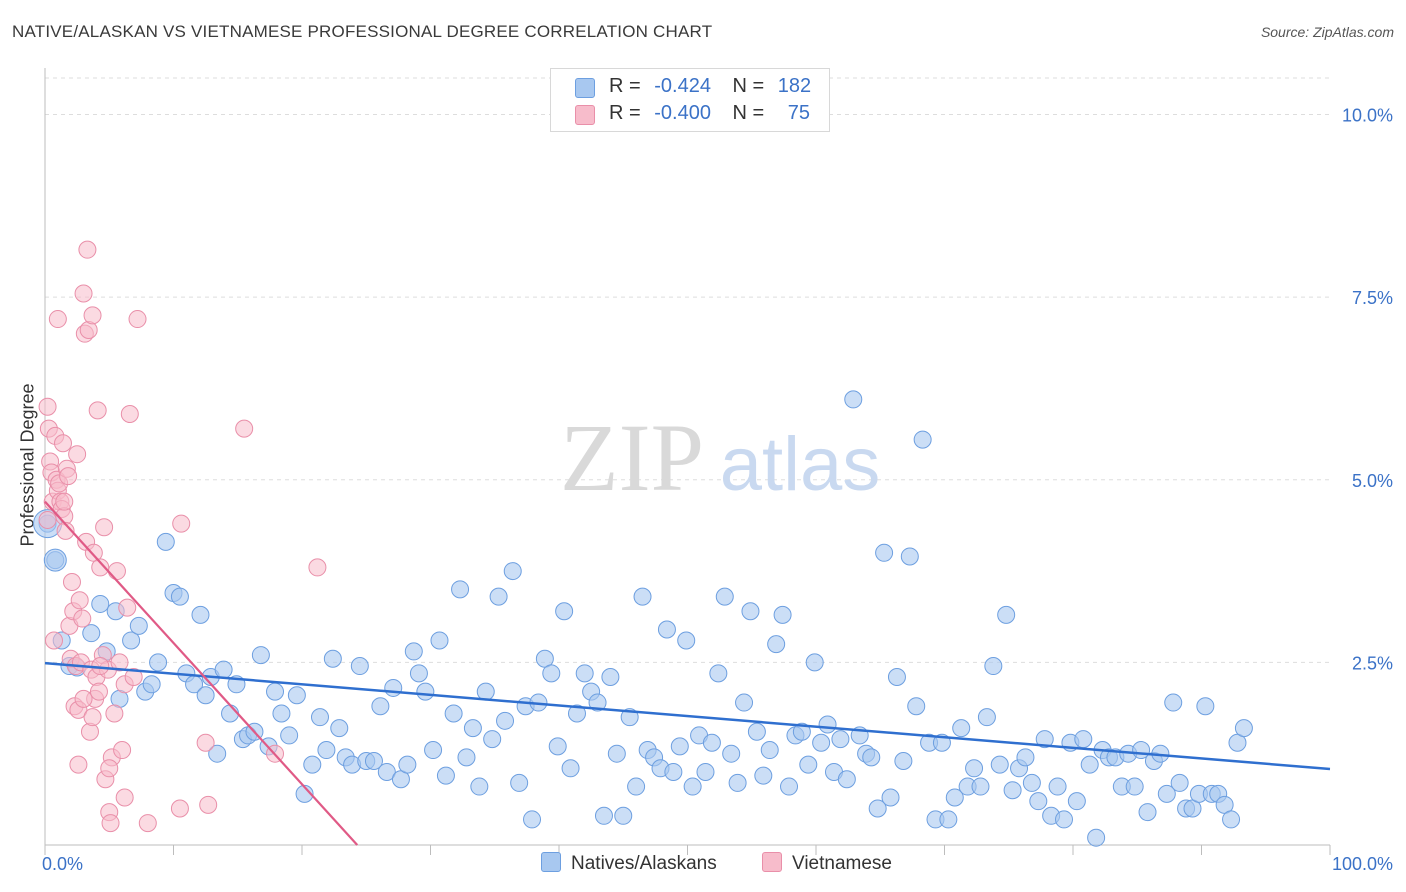 Image resolution: width=1406 pixels, height=892 pixels. What do you see at coordinates (1362, 864) in the screenshot?
I see `x-tick-label: 100.0%` at bounding box center [1362, 864].